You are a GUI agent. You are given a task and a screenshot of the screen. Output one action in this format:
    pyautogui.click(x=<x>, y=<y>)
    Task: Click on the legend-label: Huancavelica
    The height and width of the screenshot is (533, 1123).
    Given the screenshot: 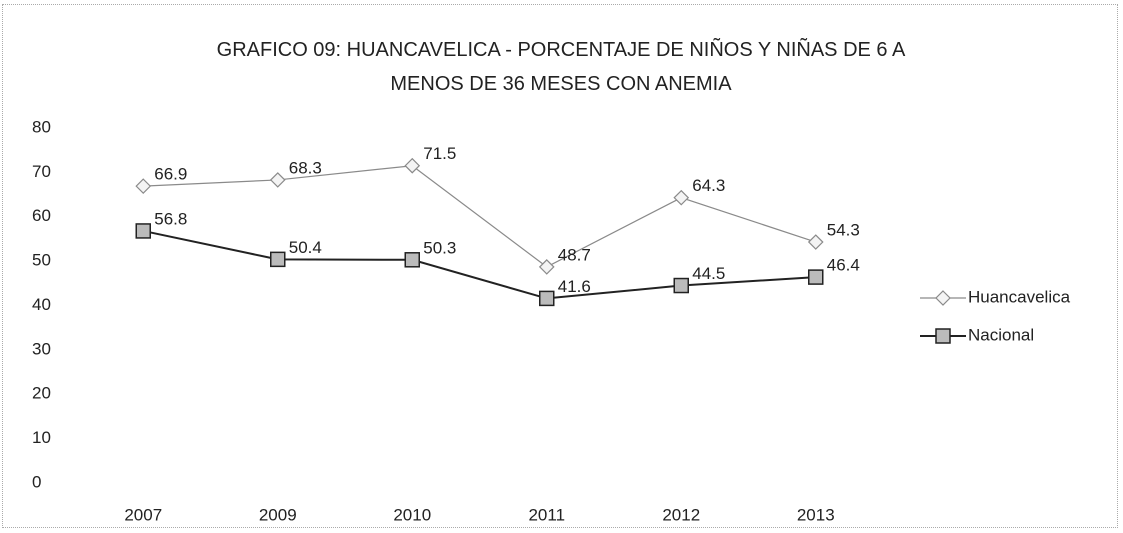 What is the action you would take?
    pyautogui.click(x=1019, y=296)
    